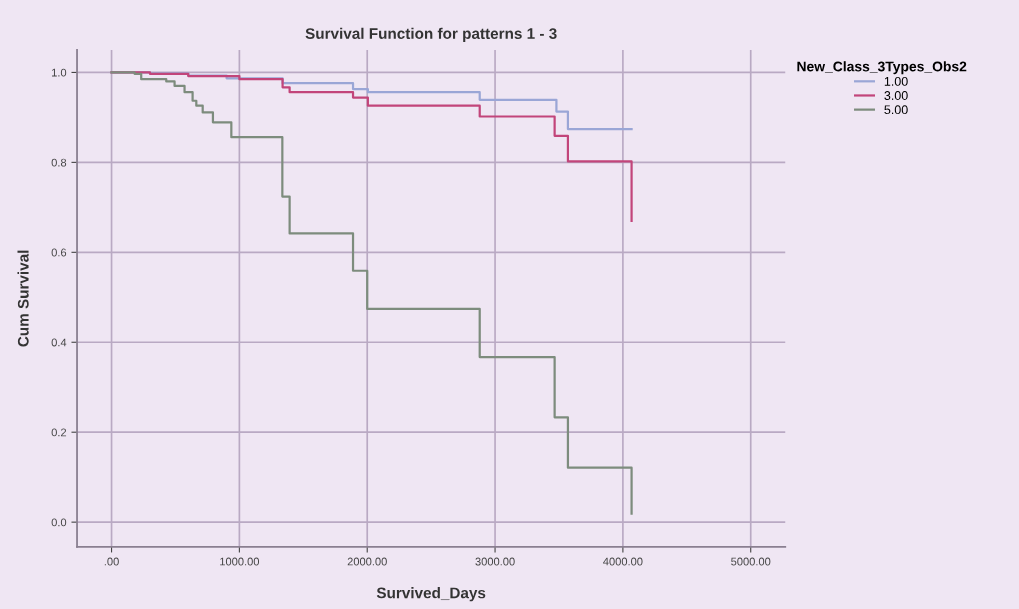 This screenshot has width=1019, height=609. I want to click on chart-title: Survival Function for patterns 1 - 3, so click(431, 34).